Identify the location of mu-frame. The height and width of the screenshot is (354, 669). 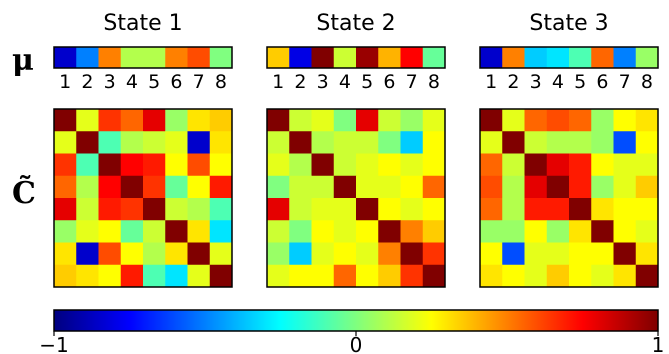
(569, 57).